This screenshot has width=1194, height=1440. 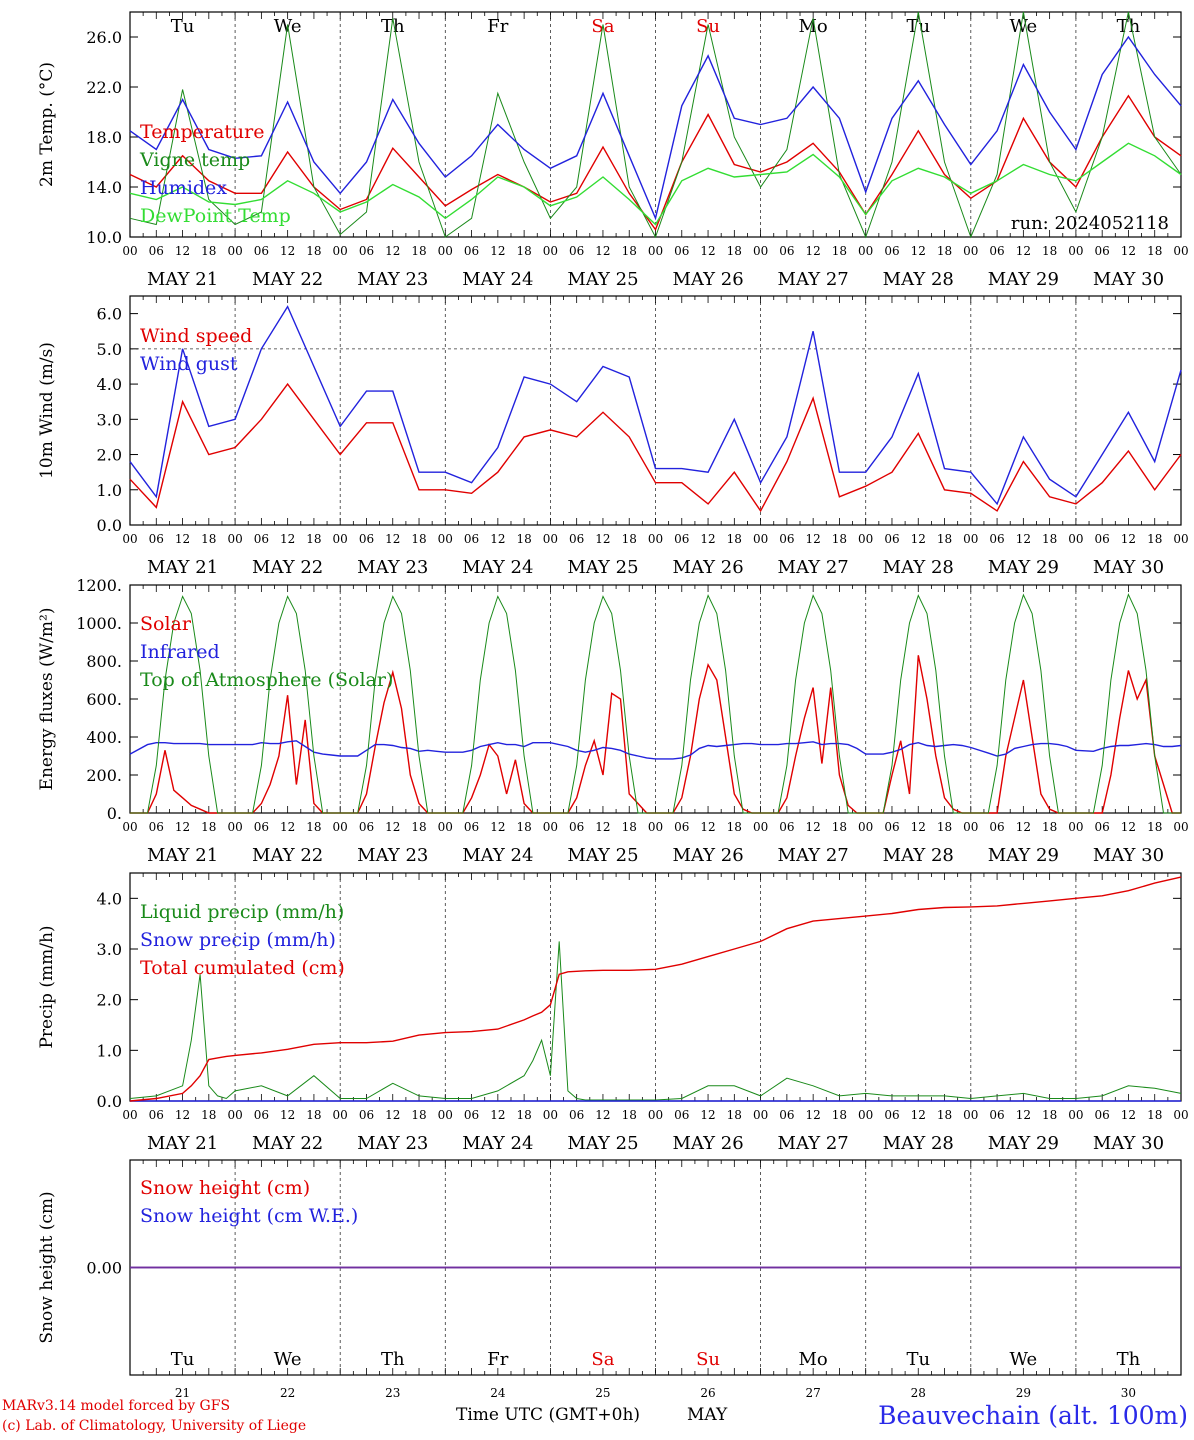 What do you see at coordinates (498, 1393) in the screenshot?
I see `day-number-label: 24` at bounding box center [498, 1393].